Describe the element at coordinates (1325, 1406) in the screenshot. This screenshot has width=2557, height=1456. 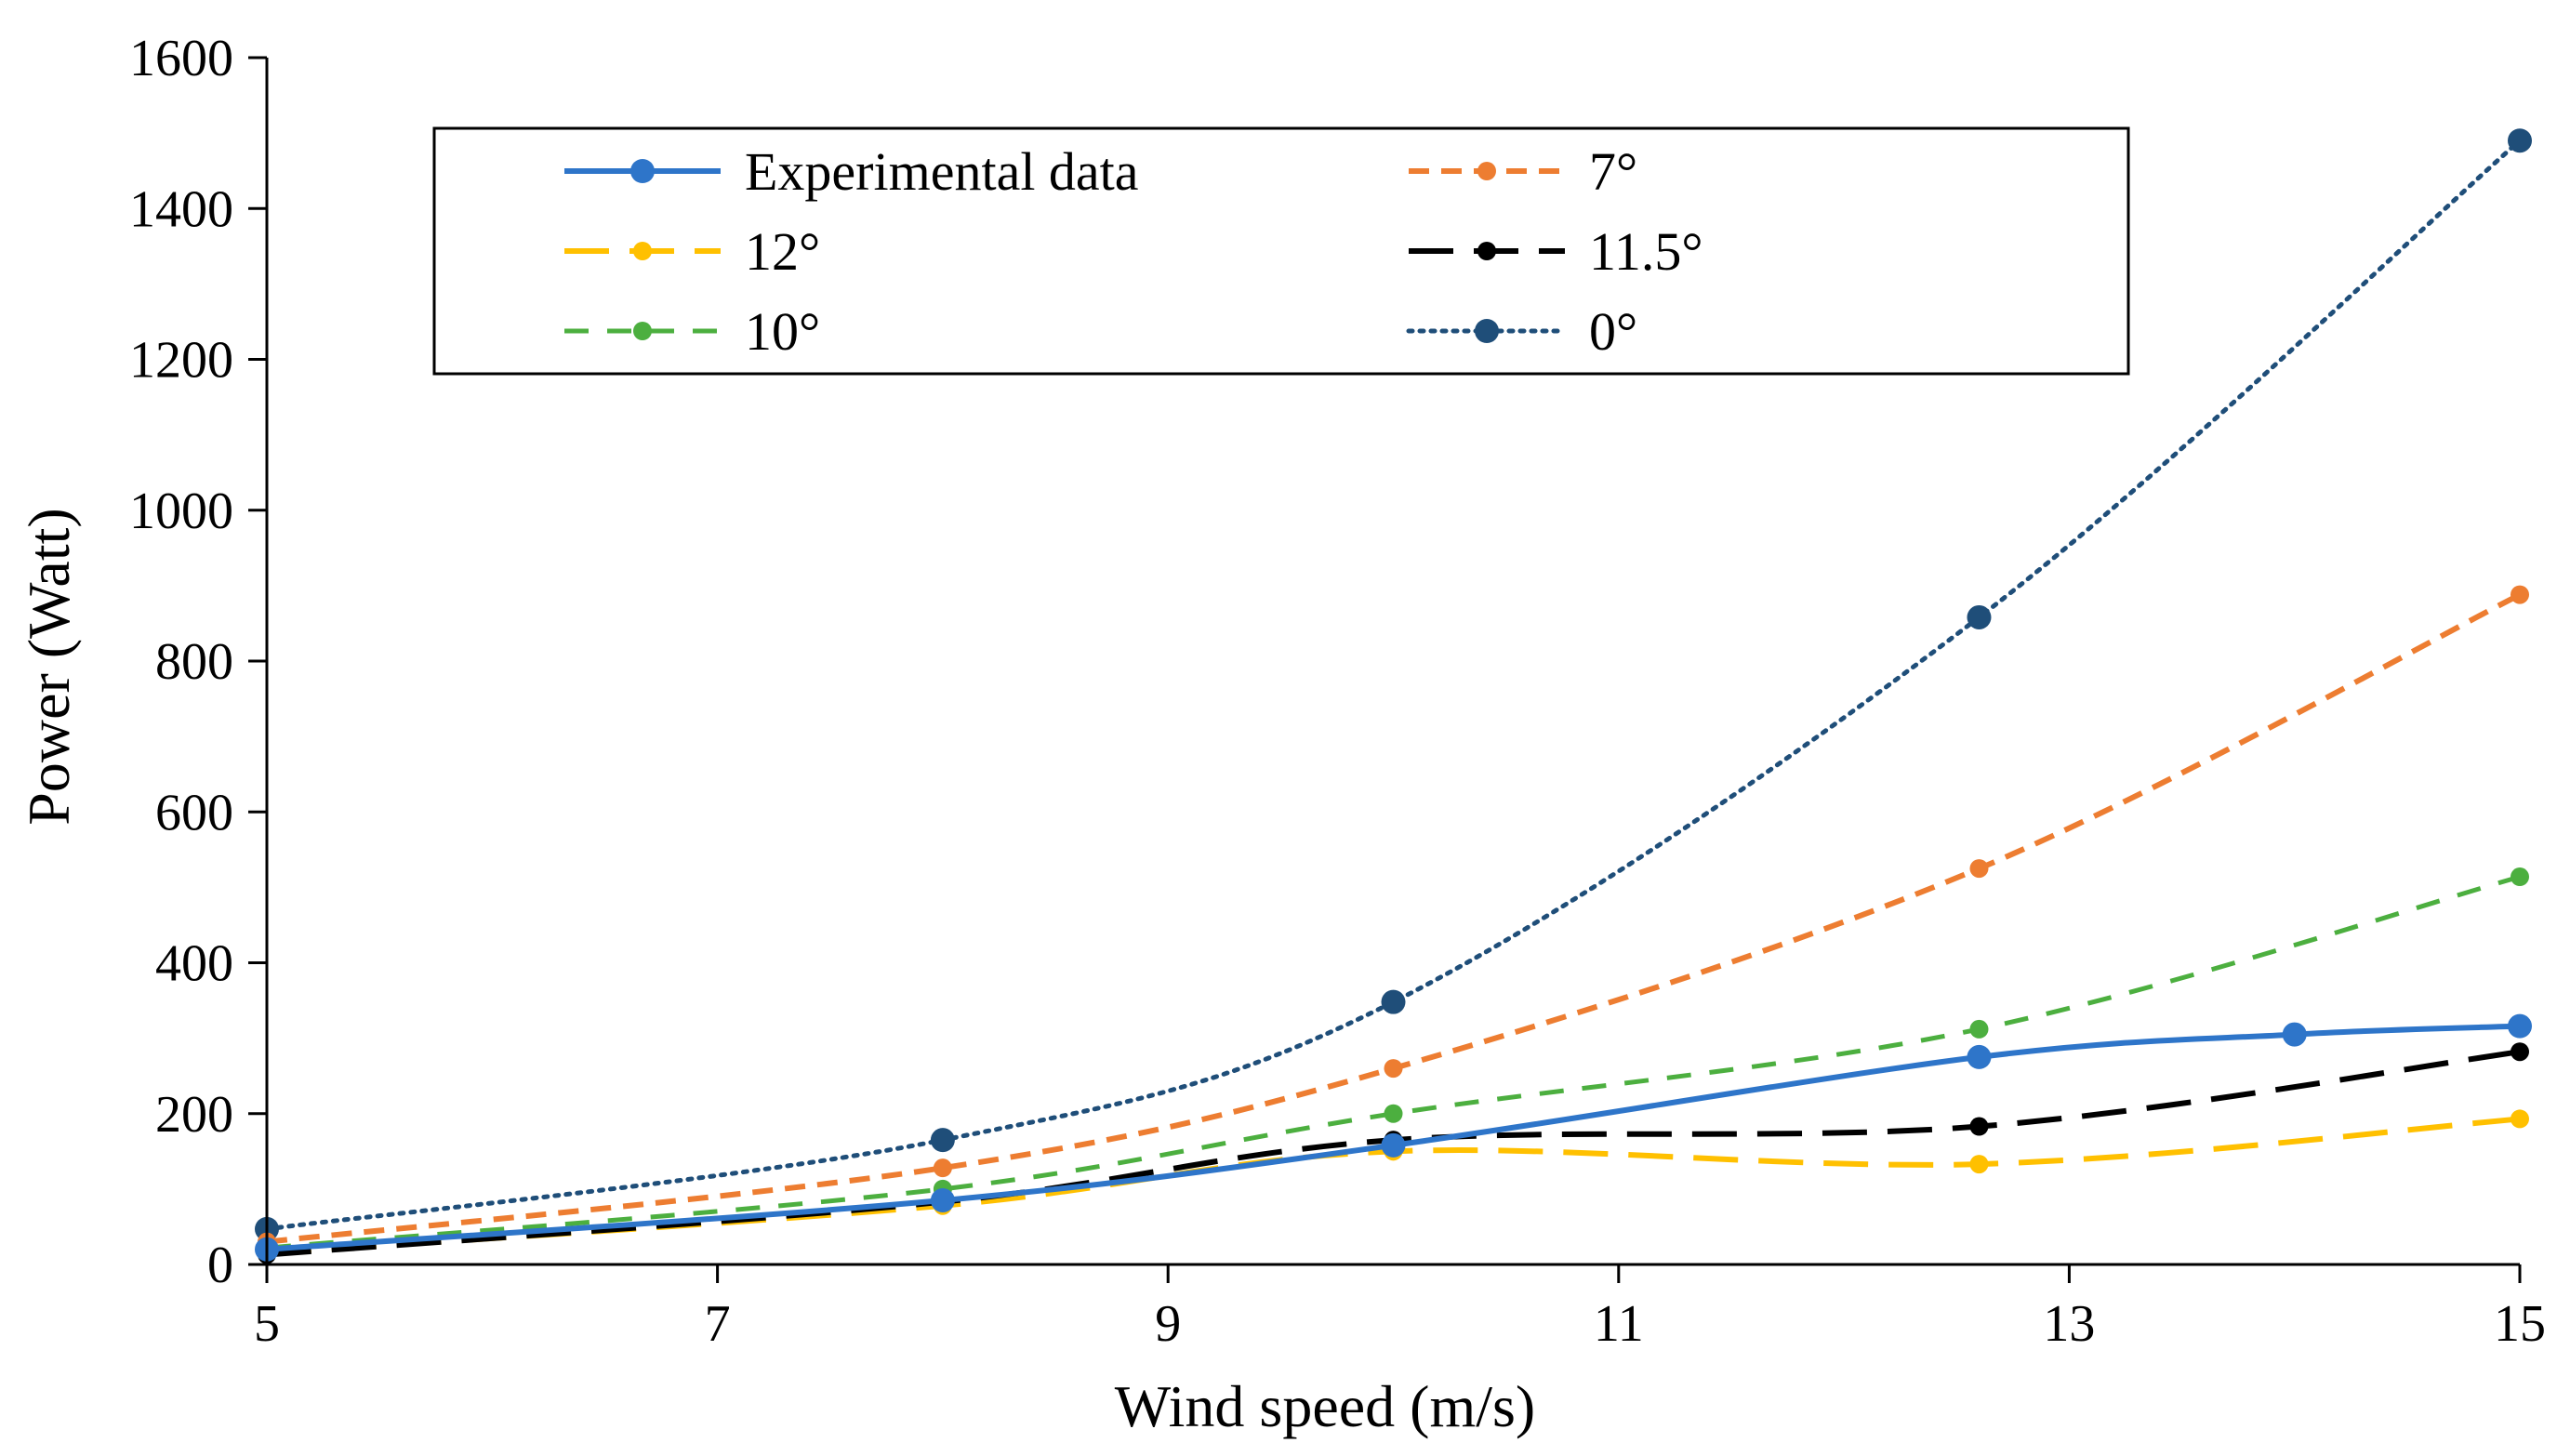
I see `x-axis-title: Wind speed (m/s)` at that location.